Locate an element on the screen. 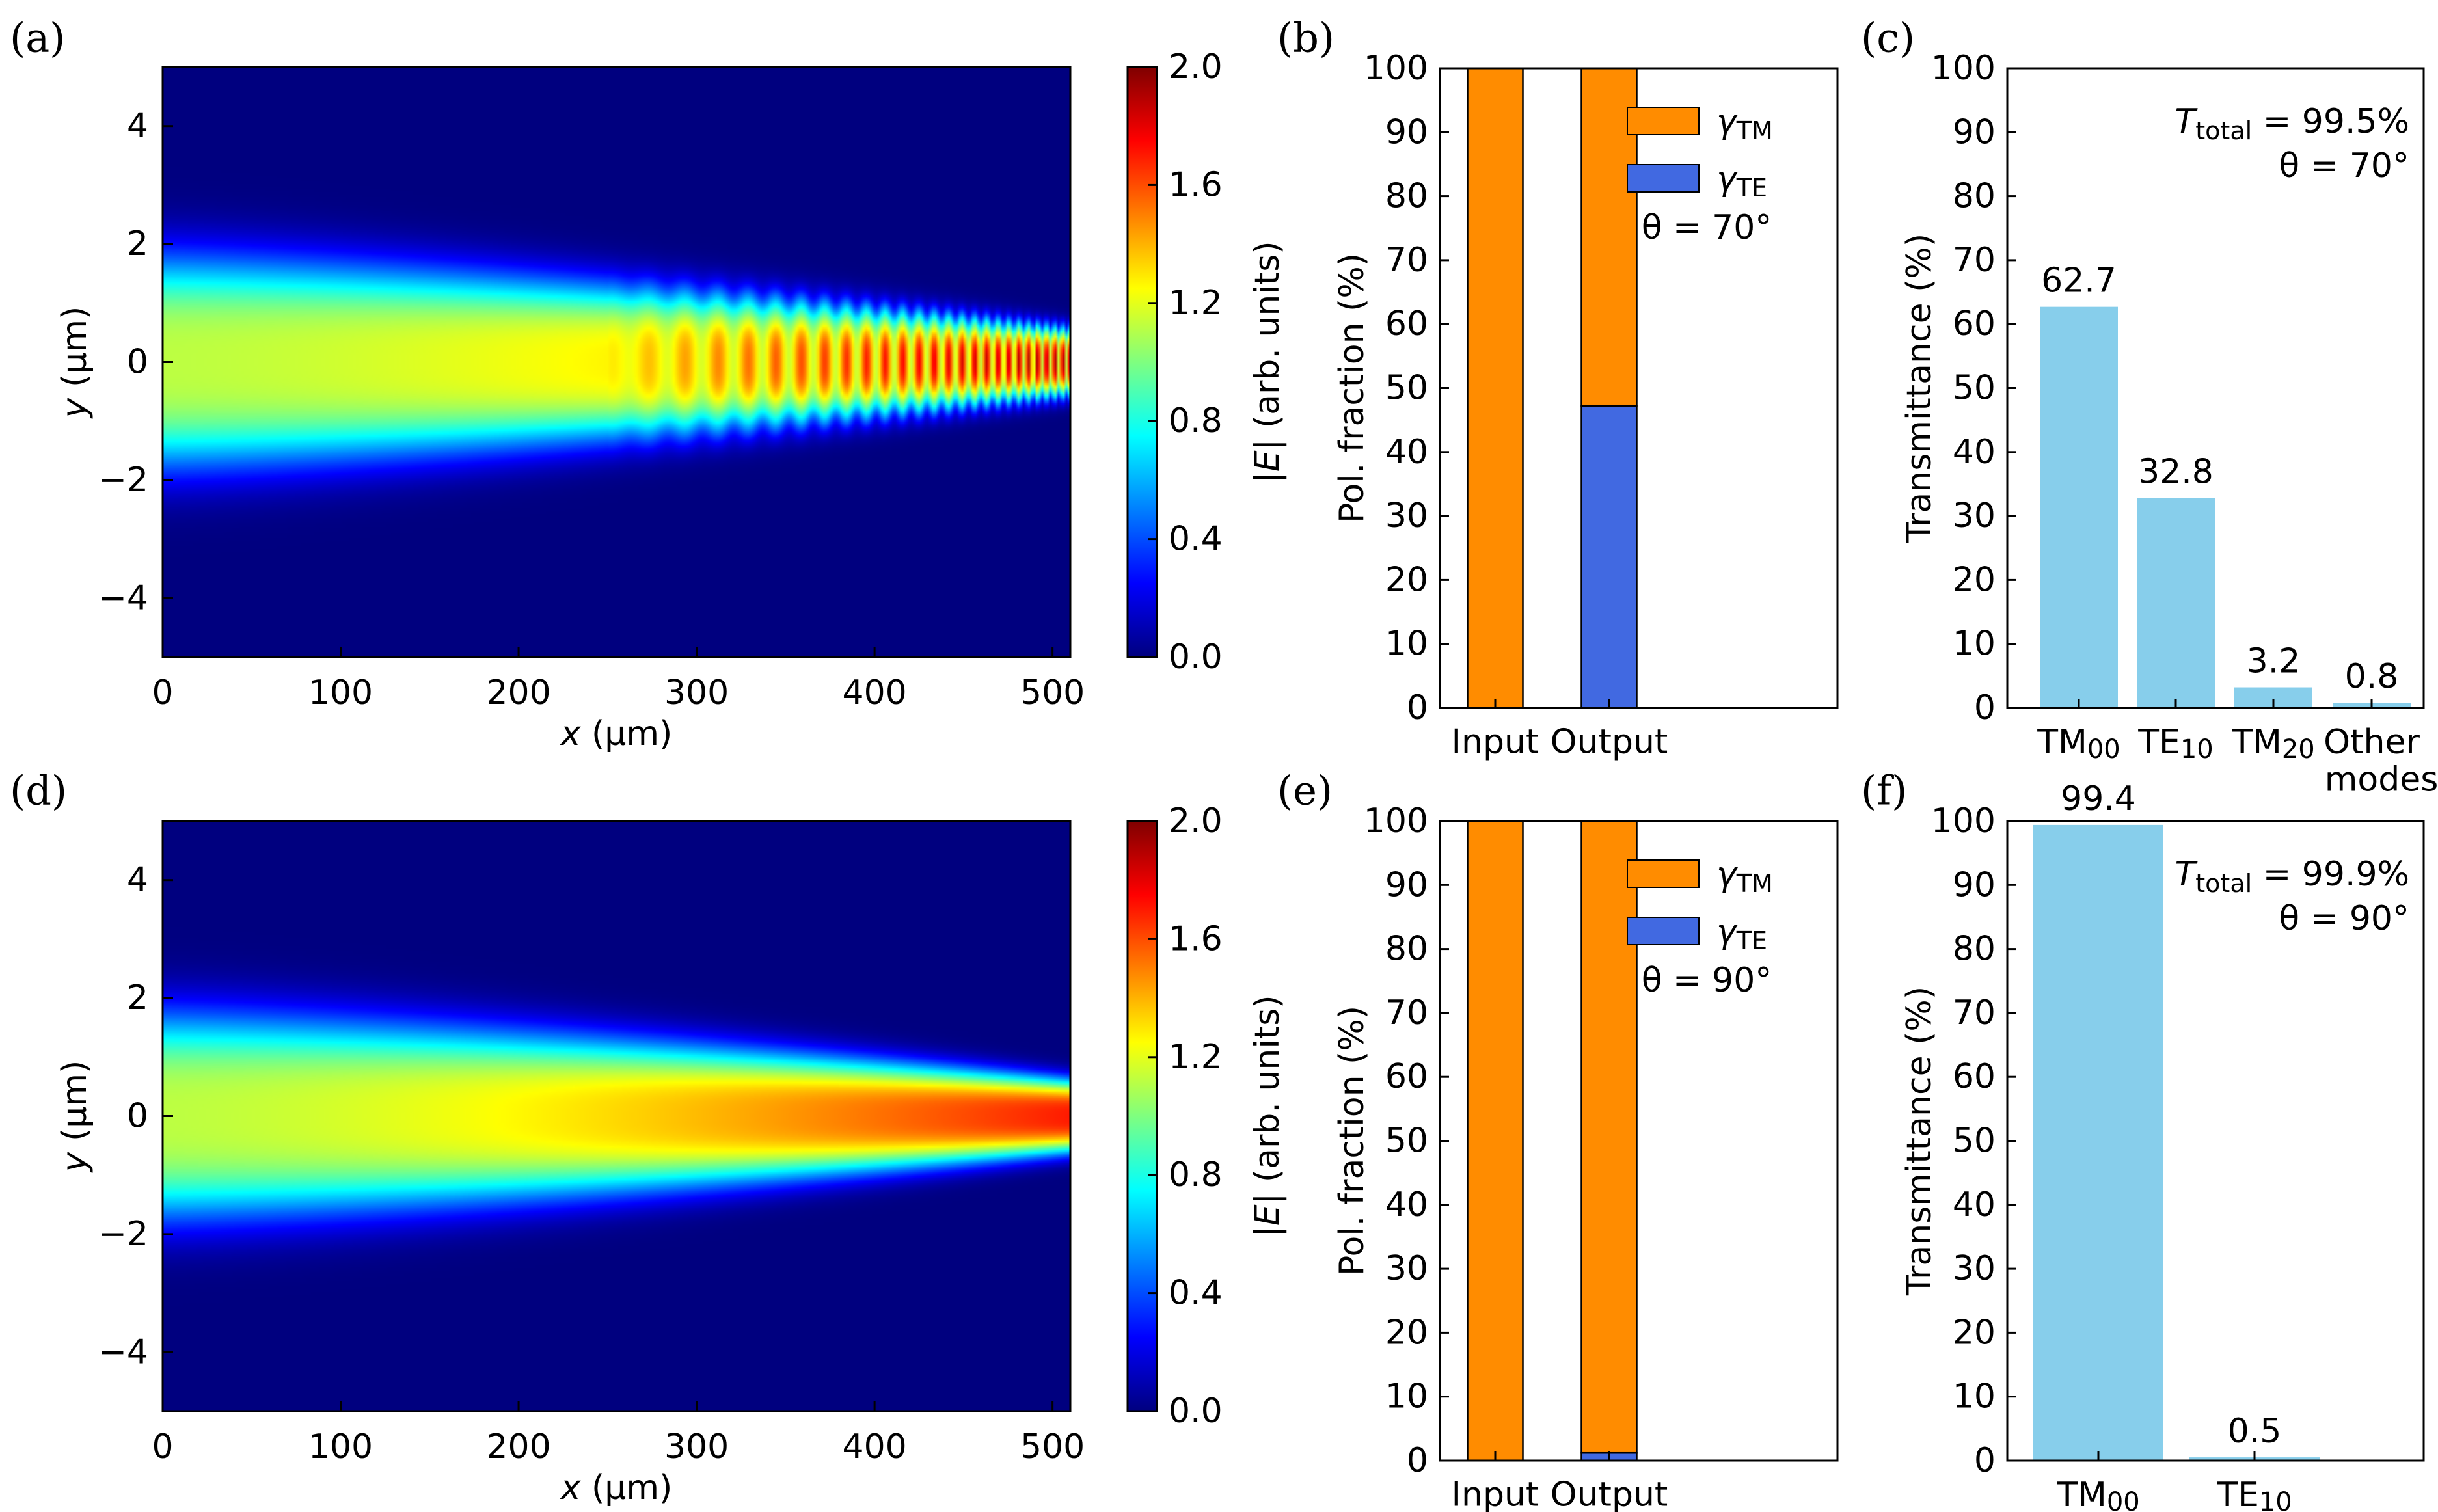  x-tick-label: Other is located at coordinates (2371, 742).